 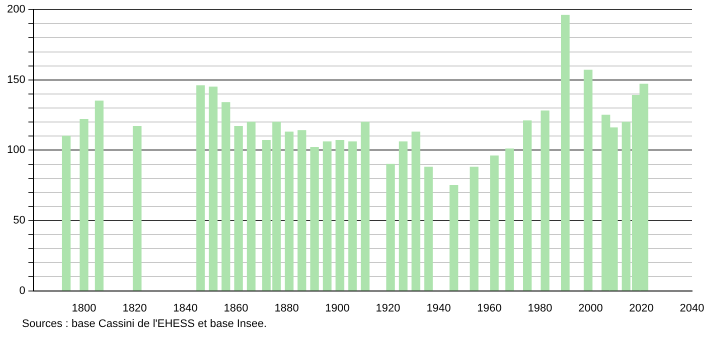 What do you see at coordinates (16, 150) in the screenshot?
I see `y-tick-label: 100` at bounding box center [16, 150].